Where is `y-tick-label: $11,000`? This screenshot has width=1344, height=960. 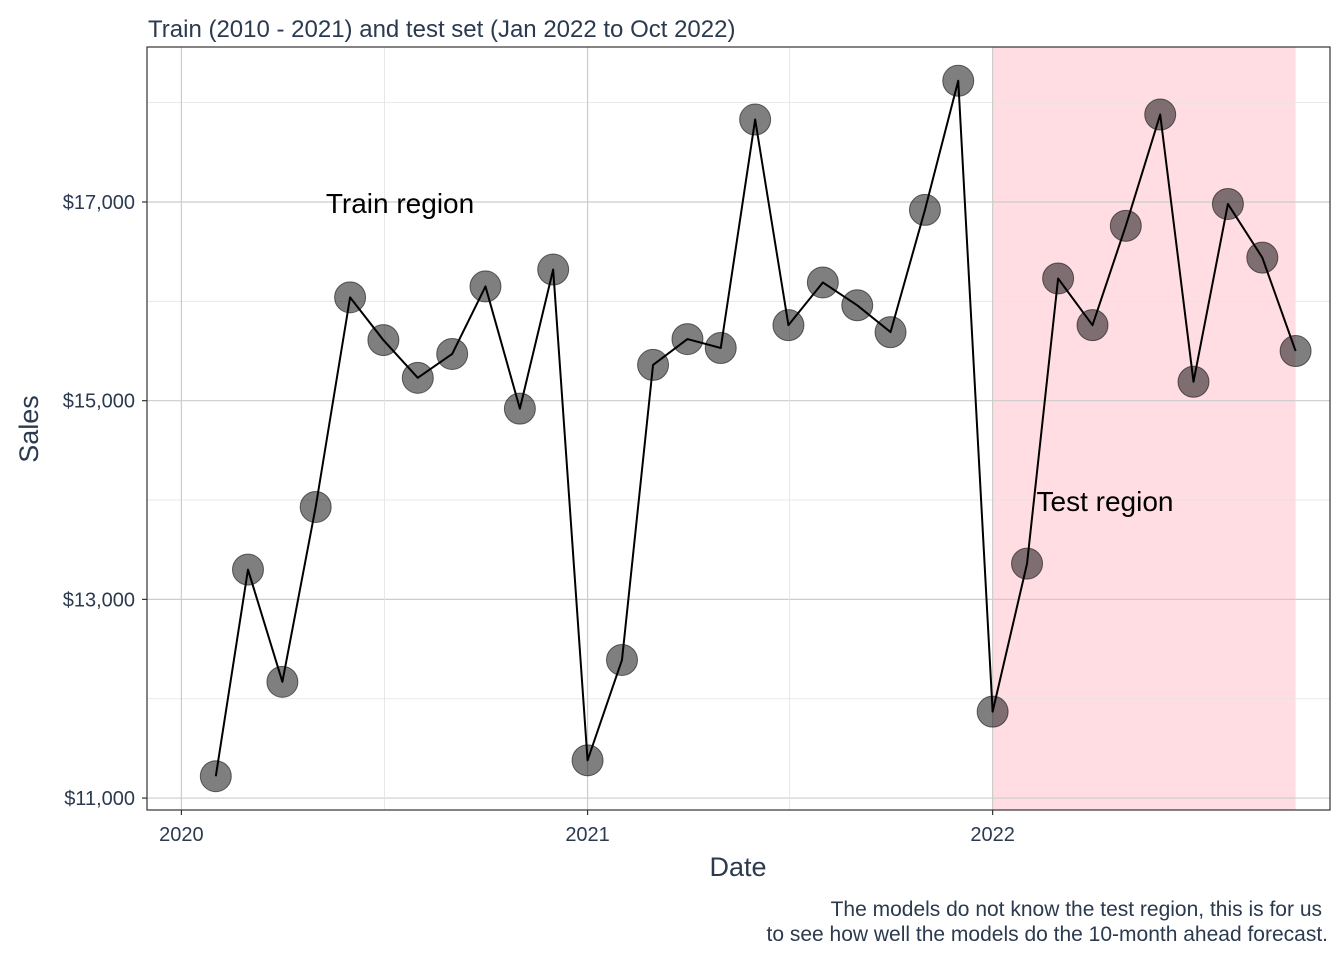 y-tick-label: $11,000 is located at coordinates (99, 799).